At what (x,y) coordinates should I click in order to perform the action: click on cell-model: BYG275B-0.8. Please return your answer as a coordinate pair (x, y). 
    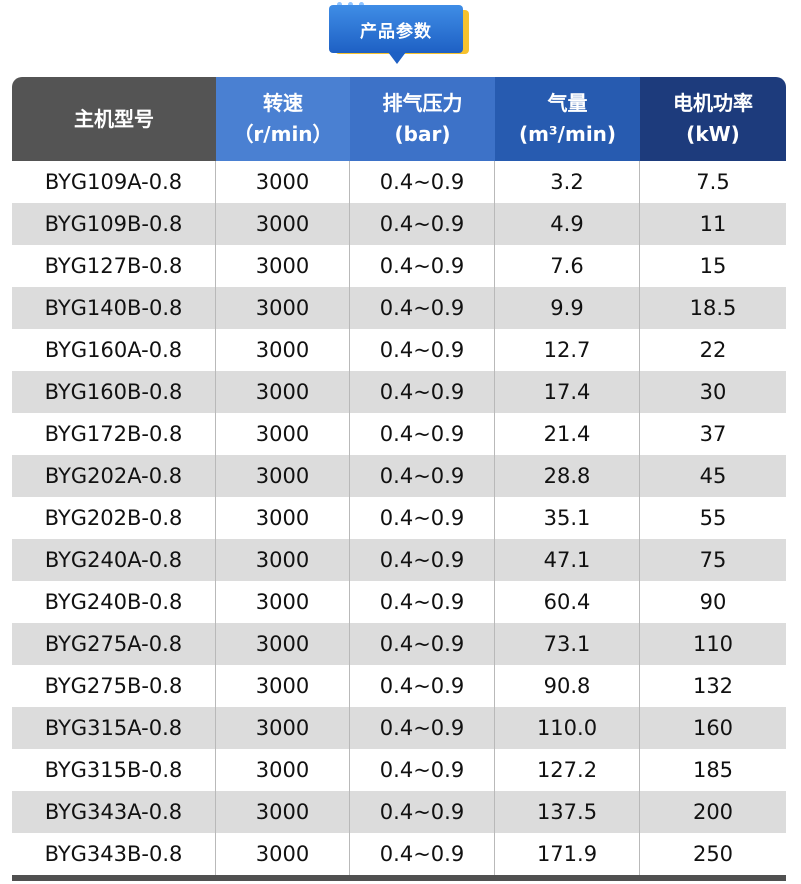
    Looking at the image, I should click on (114, 686).